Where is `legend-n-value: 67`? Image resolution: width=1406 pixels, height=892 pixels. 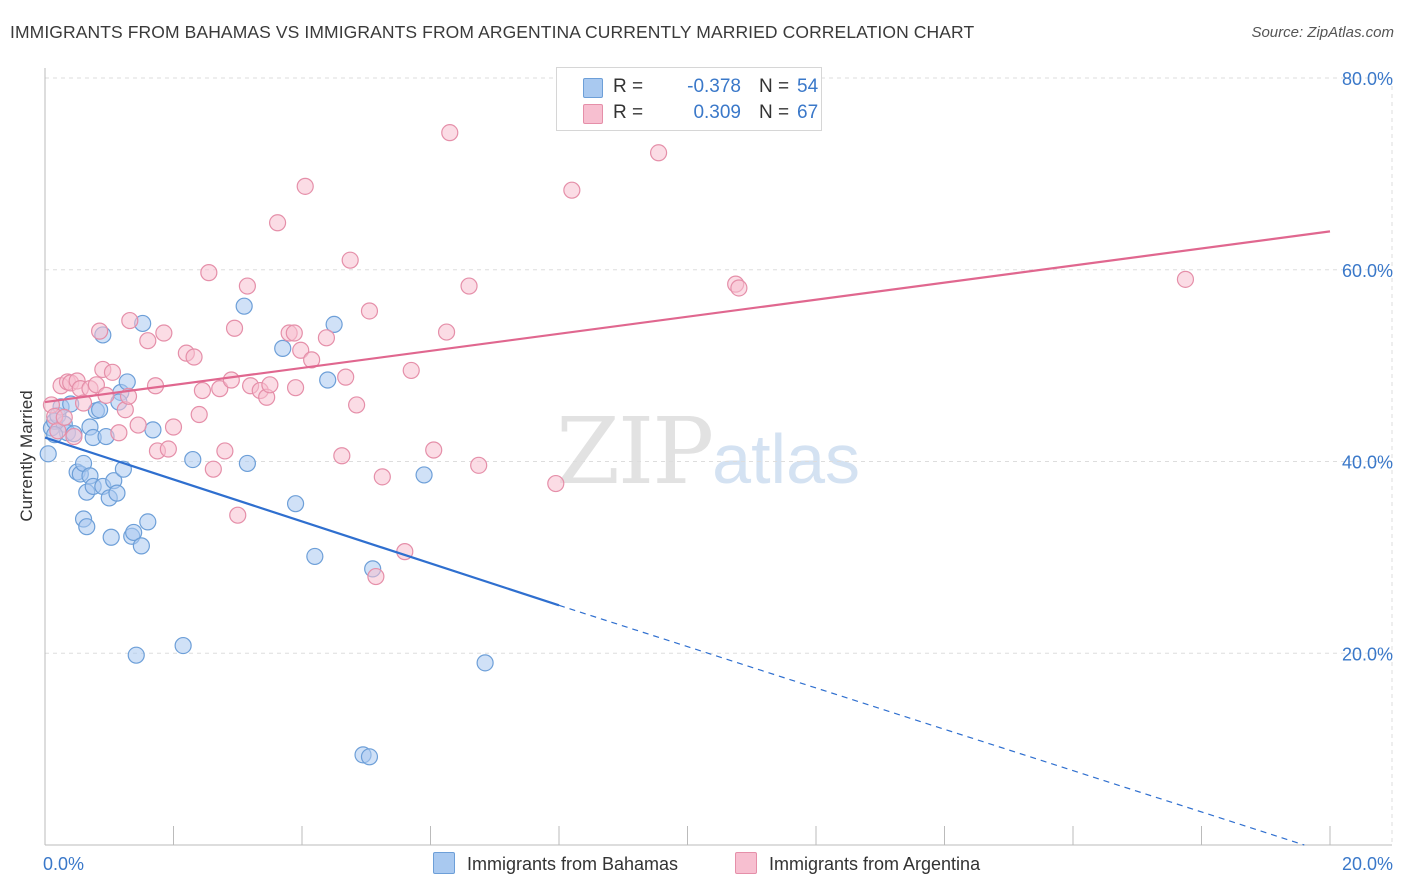 legend-n-value: 67 is located at coordinates (808, 112).